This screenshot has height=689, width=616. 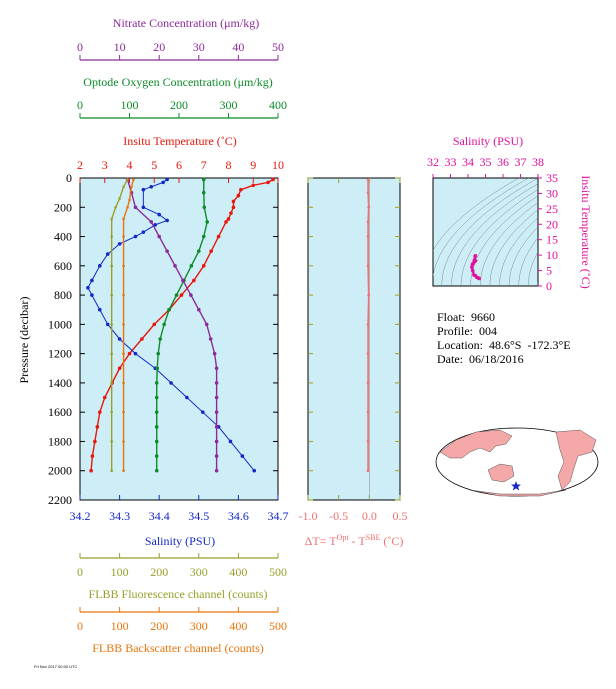 I want to click on nitrate-tick-label: 20, so click(x=159, y=47).